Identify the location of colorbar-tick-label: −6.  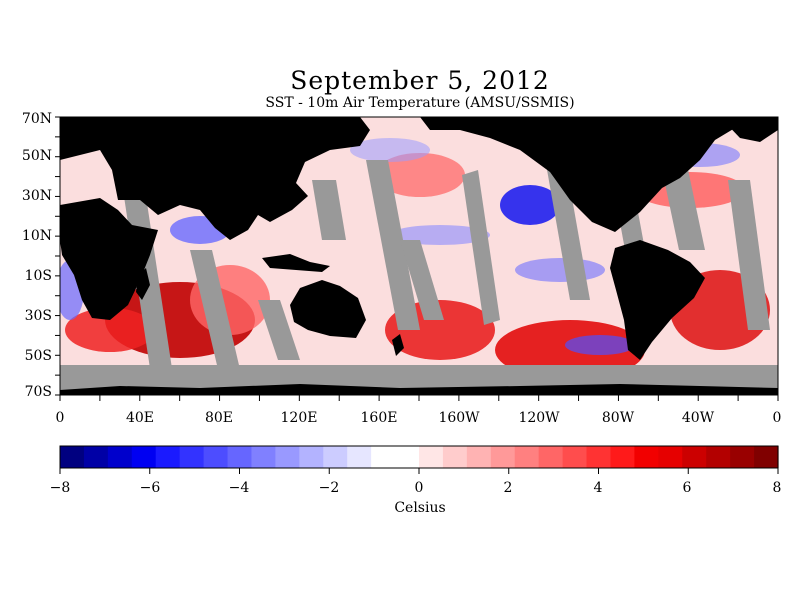
(150, 488).